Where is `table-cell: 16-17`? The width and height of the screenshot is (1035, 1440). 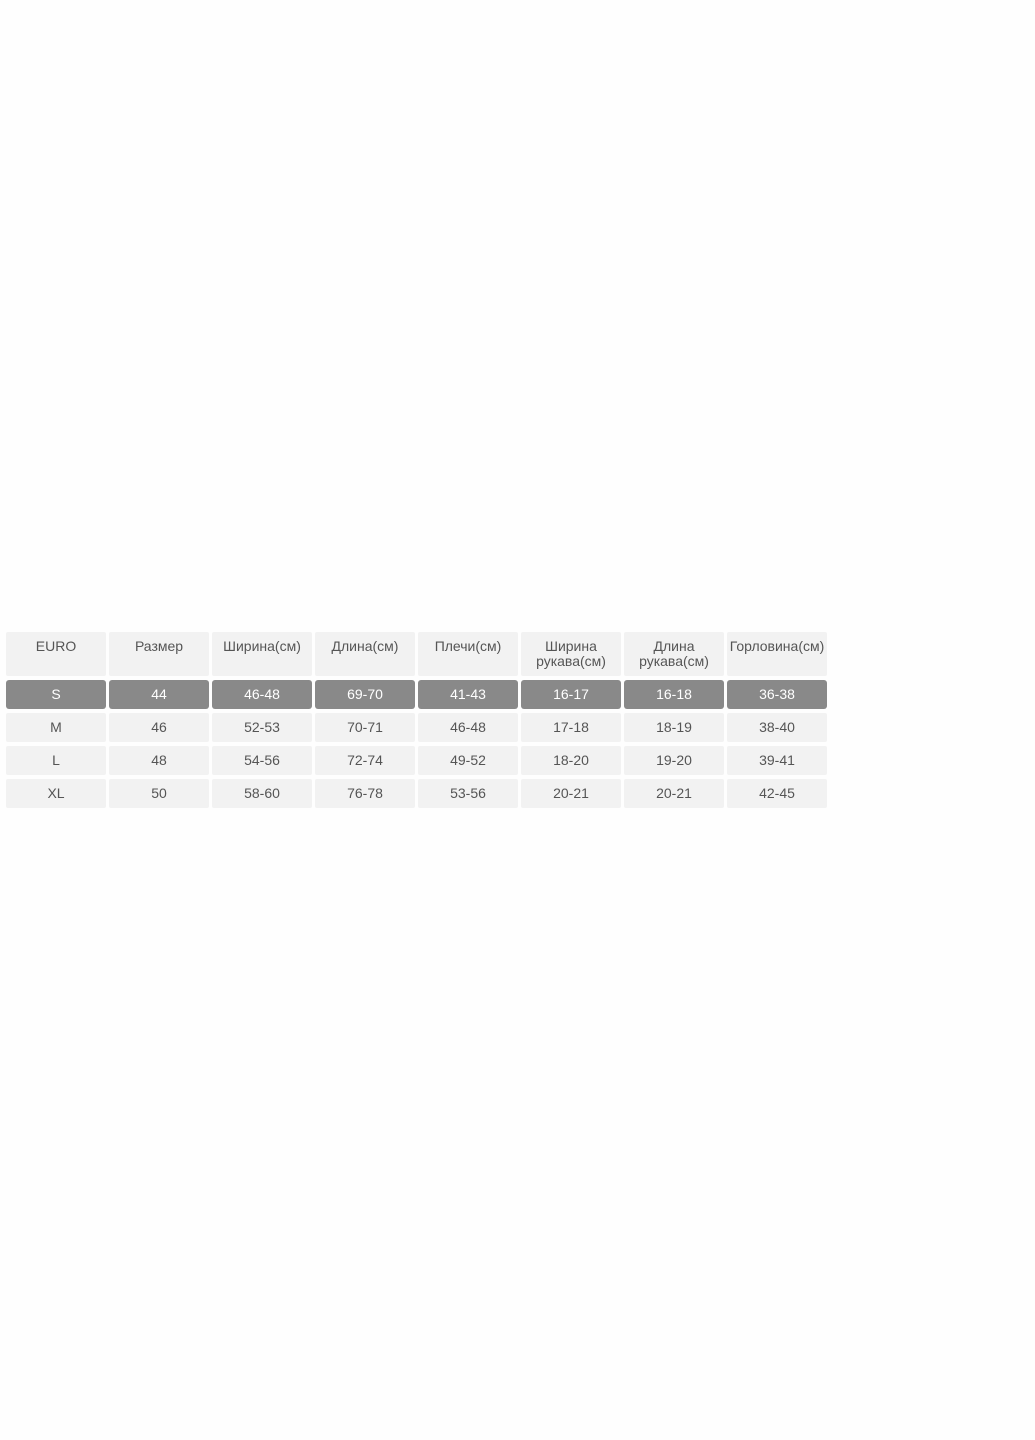 table-cell: 16-17 is located at coordinates (571, 694).